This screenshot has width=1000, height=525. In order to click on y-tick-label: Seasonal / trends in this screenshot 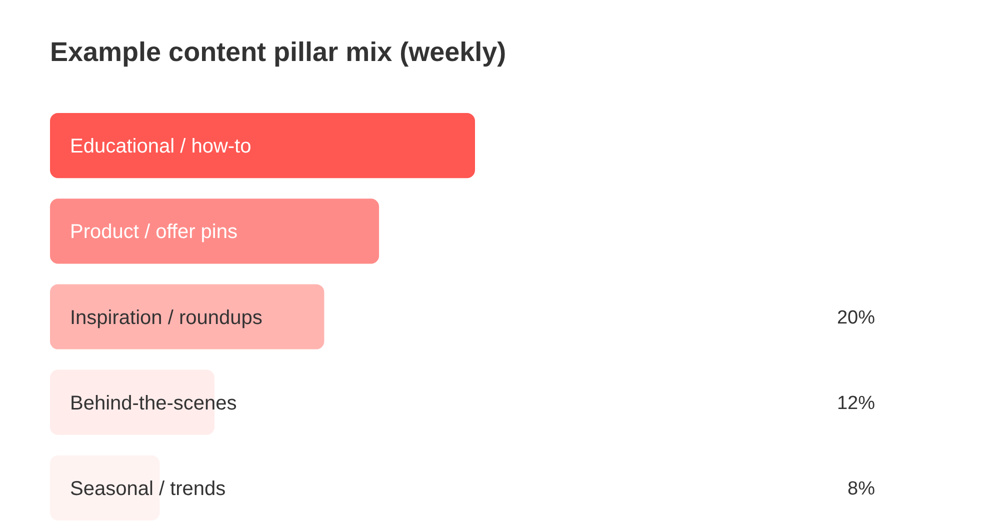, I will do `click(148, 489)`.